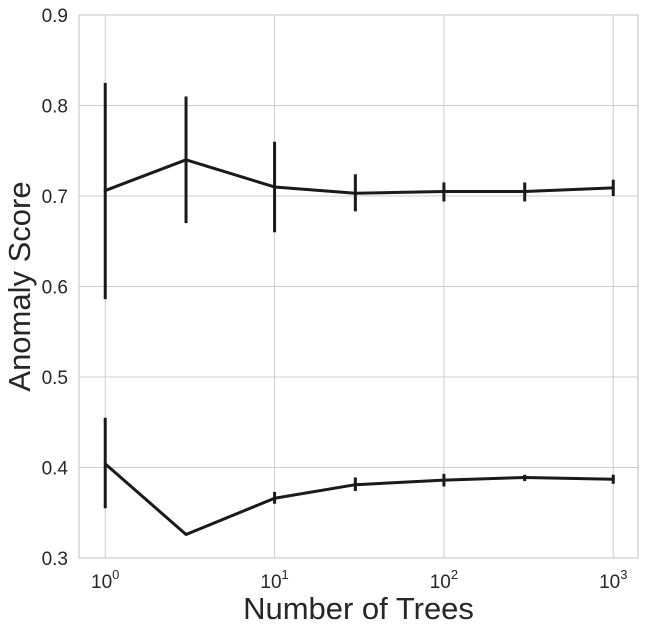 This screenshot has height=632, width=651. What do you see at coordinates (55, 288) in the screenshot?
I see `y-tick-label: 0.6` at bounding box center [55, 288].